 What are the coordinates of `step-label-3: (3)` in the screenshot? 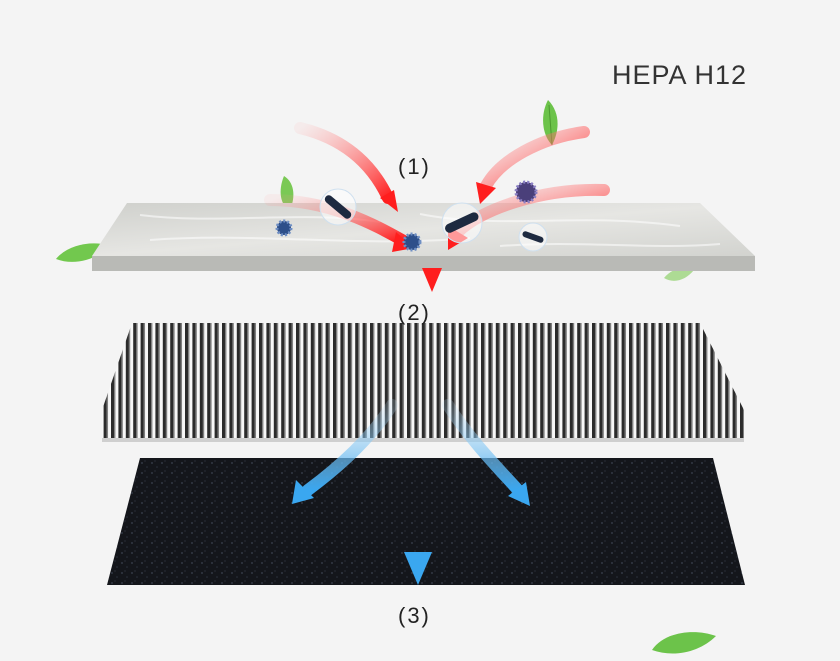 It's located at (414, 615).